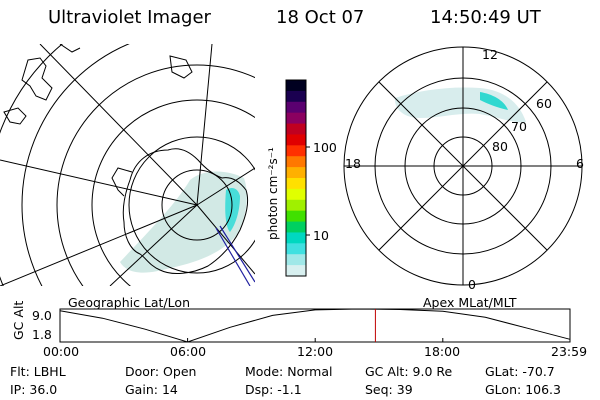  Describe the element at coordinates (432, 371) in the screenshot. I see `footer-gcalt-value: 9.0 Re` at that location.